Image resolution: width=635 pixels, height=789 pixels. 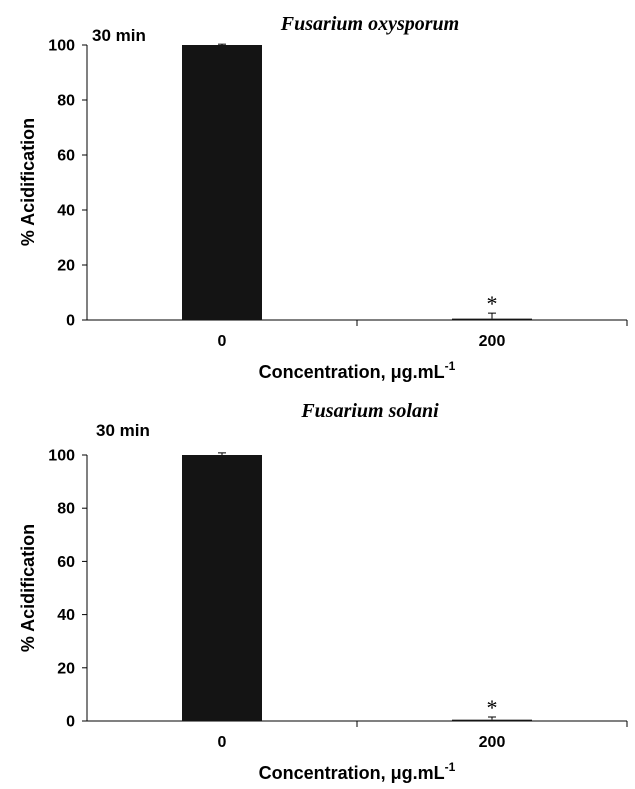 What do you see at coordinates (369, 411) in the screenshot?
I see `chart-title: Fusarium solani` at bounding box center [369, 411].